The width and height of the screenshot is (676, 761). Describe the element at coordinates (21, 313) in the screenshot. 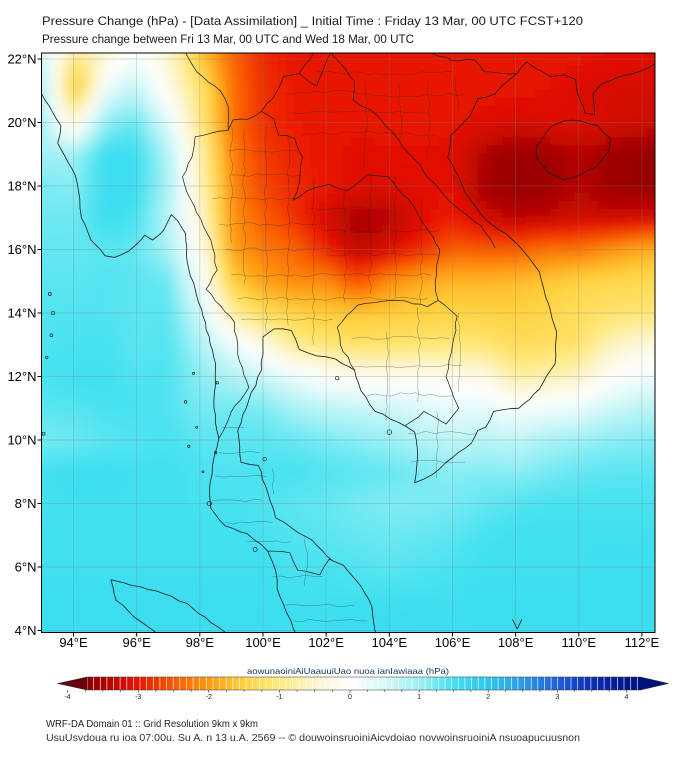

I see `svg-text: 14°N` at that location.